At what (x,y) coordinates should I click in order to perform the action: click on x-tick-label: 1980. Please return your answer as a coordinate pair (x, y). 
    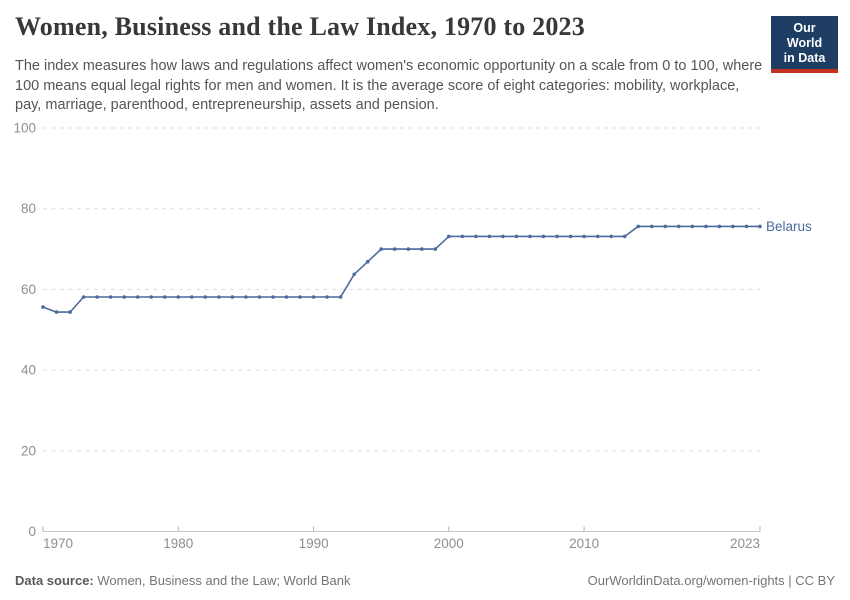
    Looking at the image, I should click on (178, 543).